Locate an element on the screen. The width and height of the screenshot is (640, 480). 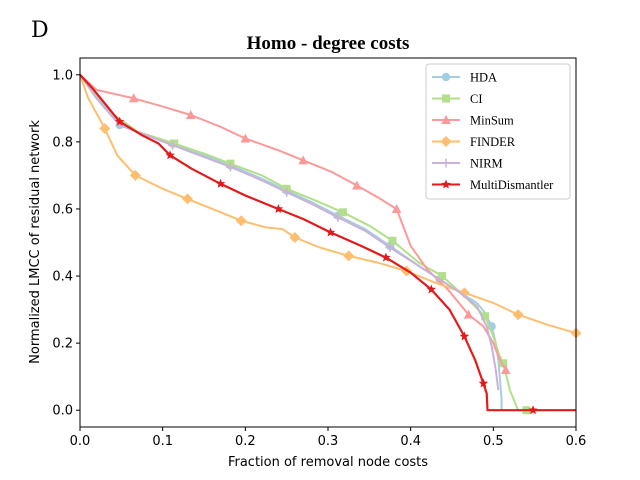
legend-item: MultiDismantler is located at coordinates (493, 185).